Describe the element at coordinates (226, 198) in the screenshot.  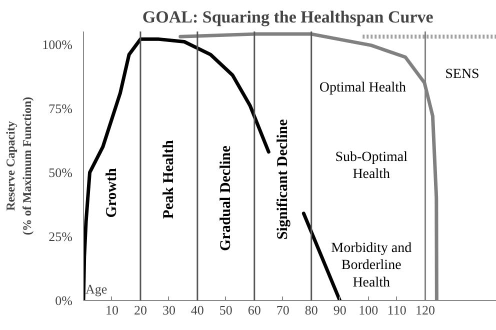
I see `annotation: Gradual Decline` at that location.